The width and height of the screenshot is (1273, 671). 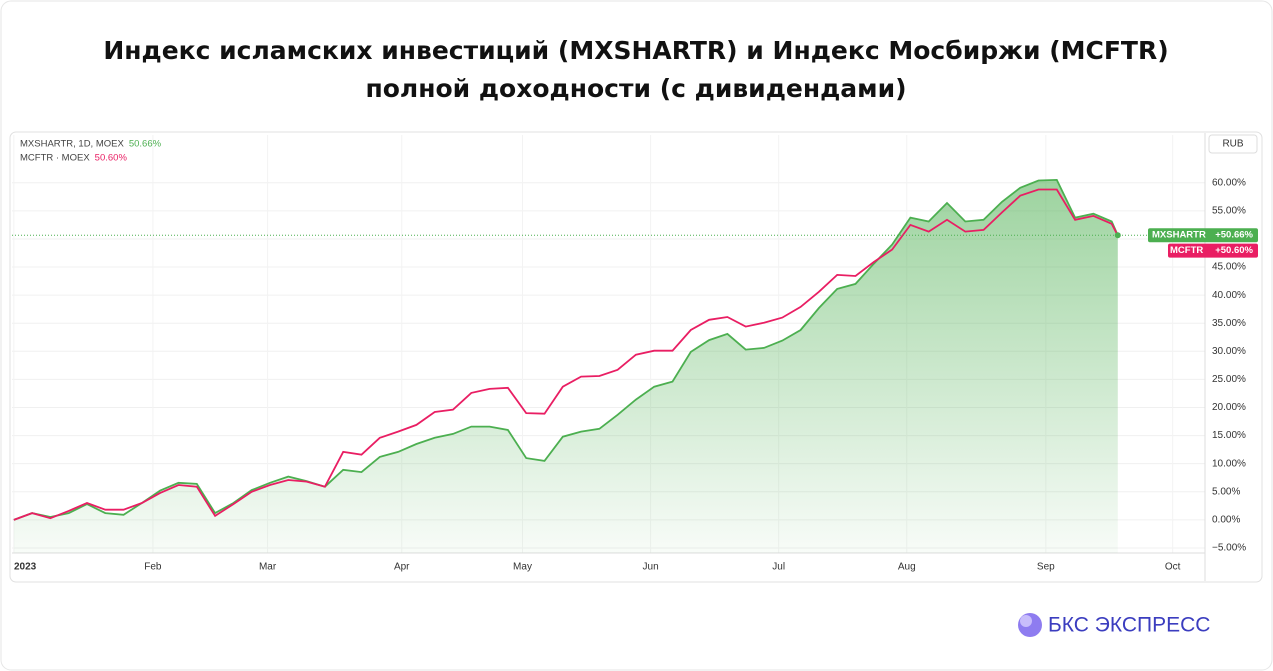 I want to click on x-tick-label: 2023, so click(x=25, y=567).